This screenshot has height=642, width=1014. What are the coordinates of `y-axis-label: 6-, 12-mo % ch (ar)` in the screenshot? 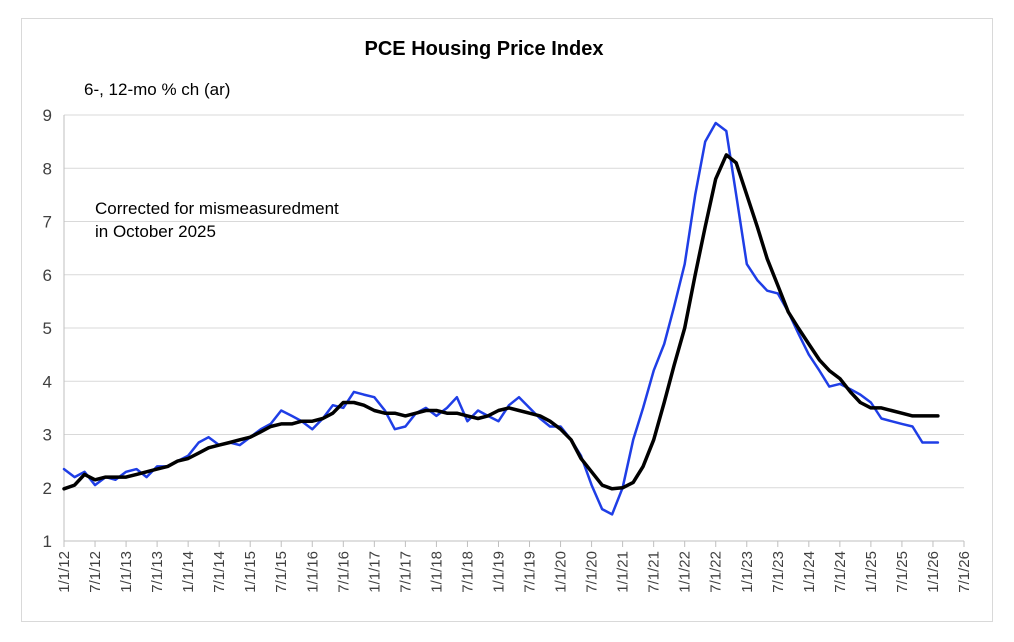 It's located at (157, 89).